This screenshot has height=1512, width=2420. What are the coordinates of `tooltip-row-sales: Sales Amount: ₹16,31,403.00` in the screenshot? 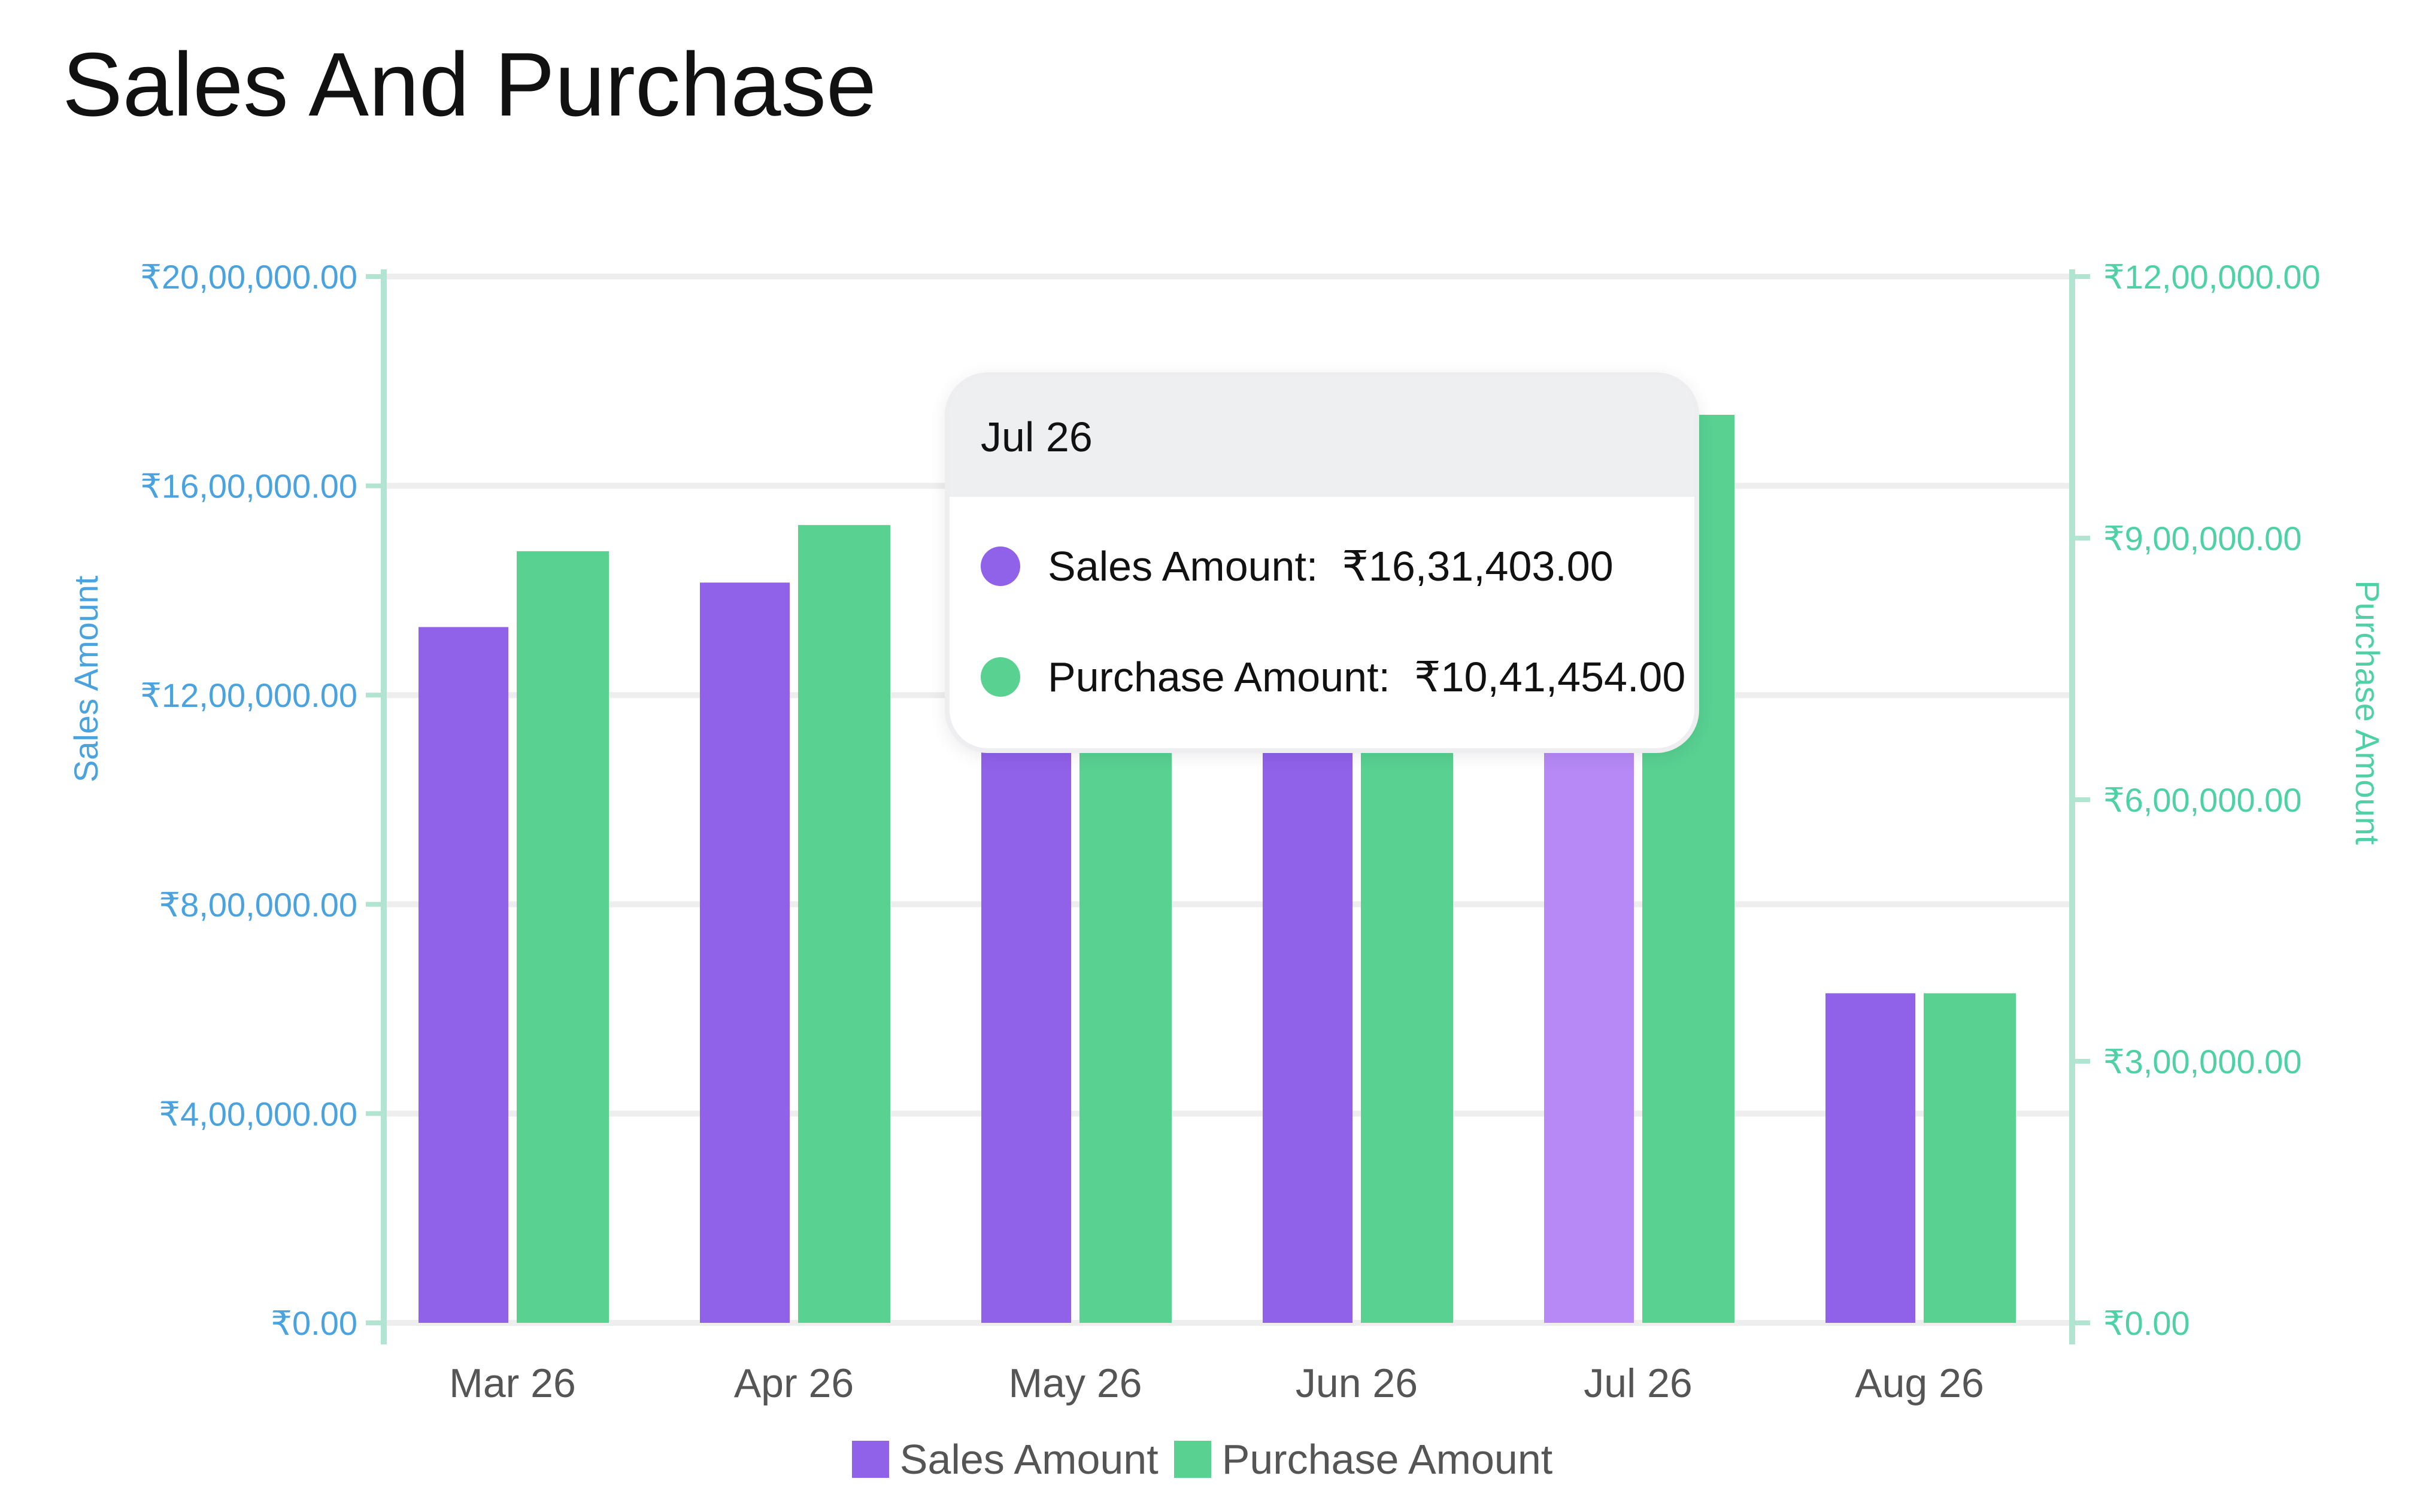 It's located at (1297, 566).